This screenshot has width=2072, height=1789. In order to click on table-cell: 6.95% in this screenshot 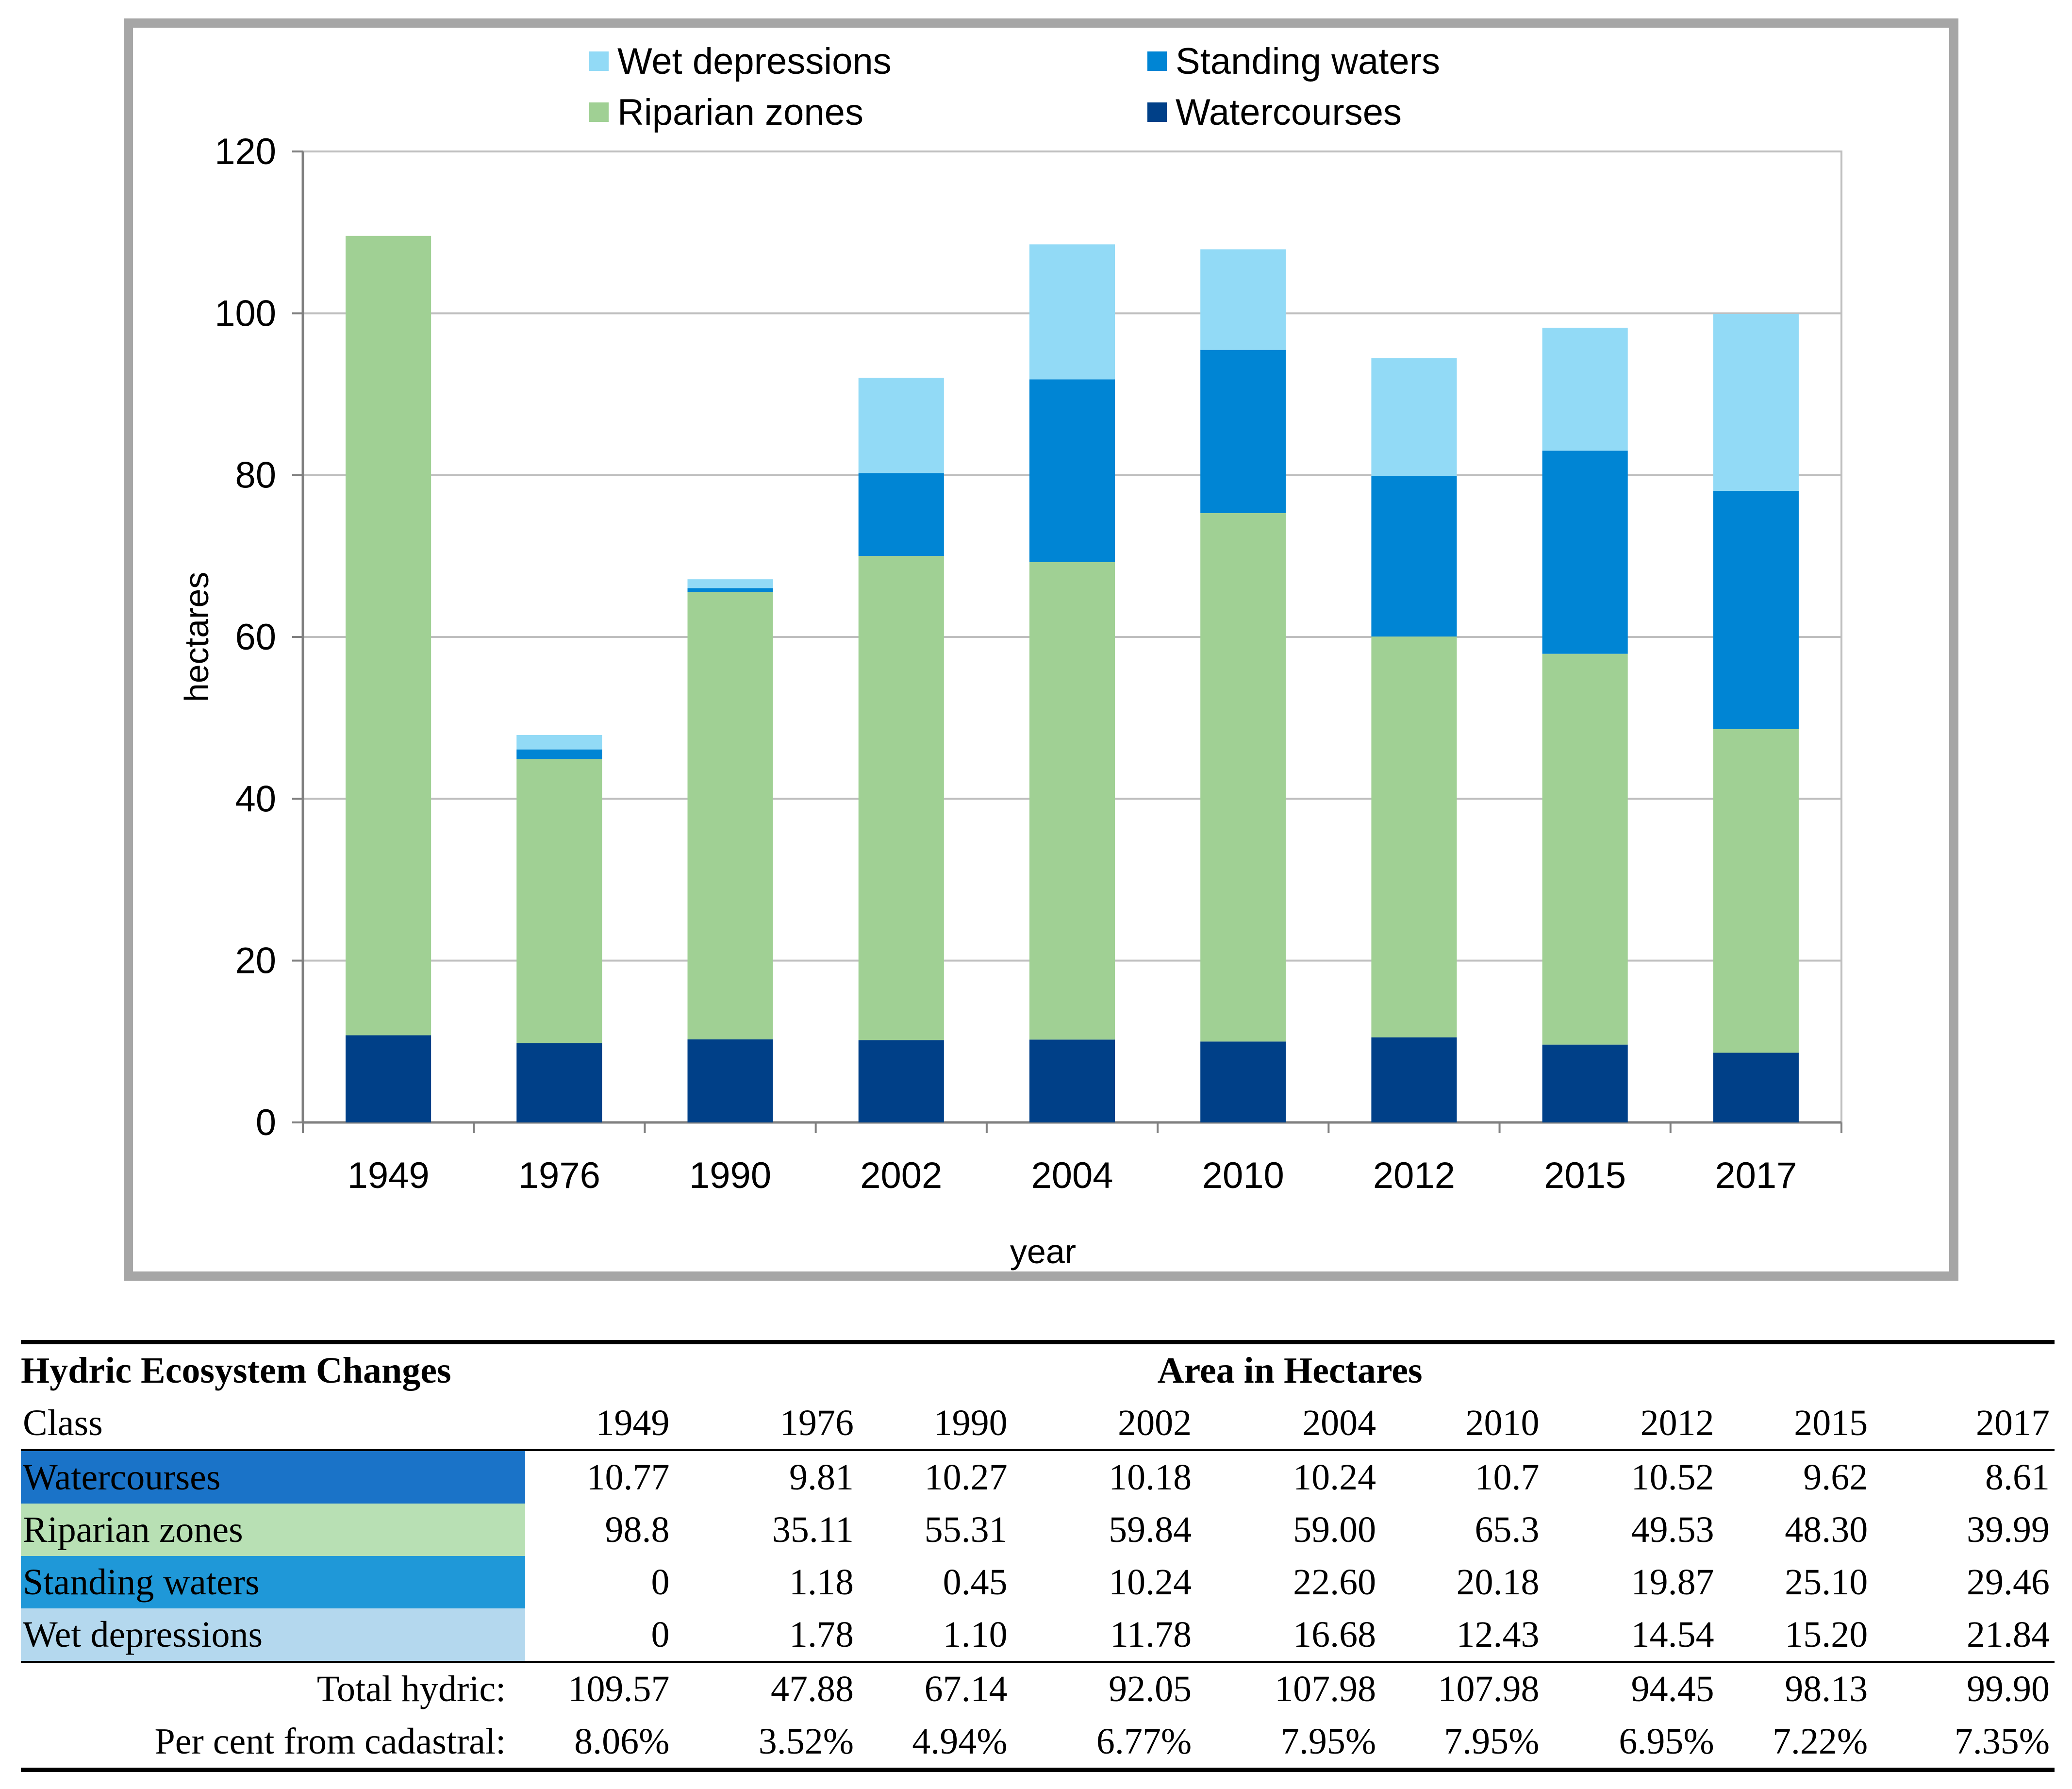, I will do `click(1631, 1743)`.